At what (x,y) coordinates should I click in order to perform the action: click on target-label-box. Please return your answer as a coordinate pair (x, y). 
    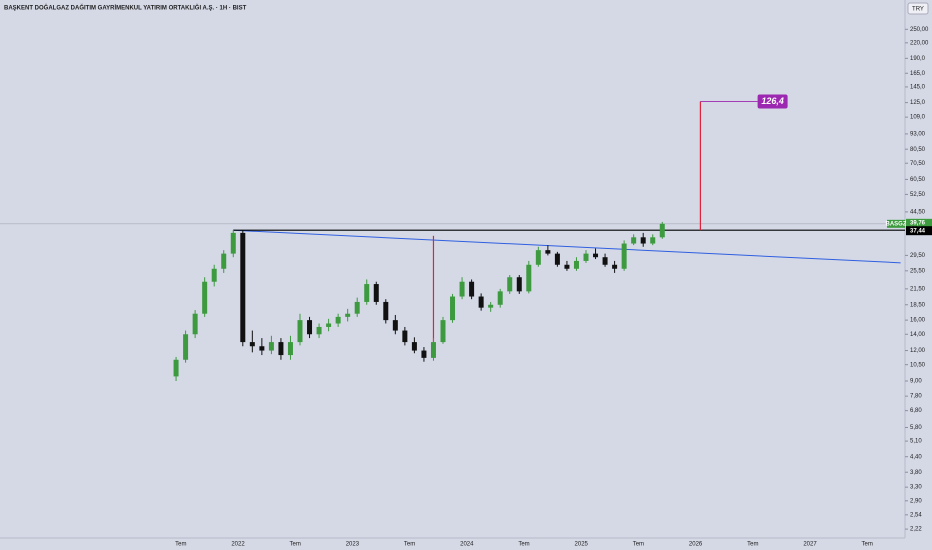
    Looking at the image, I should click on (772, 101).